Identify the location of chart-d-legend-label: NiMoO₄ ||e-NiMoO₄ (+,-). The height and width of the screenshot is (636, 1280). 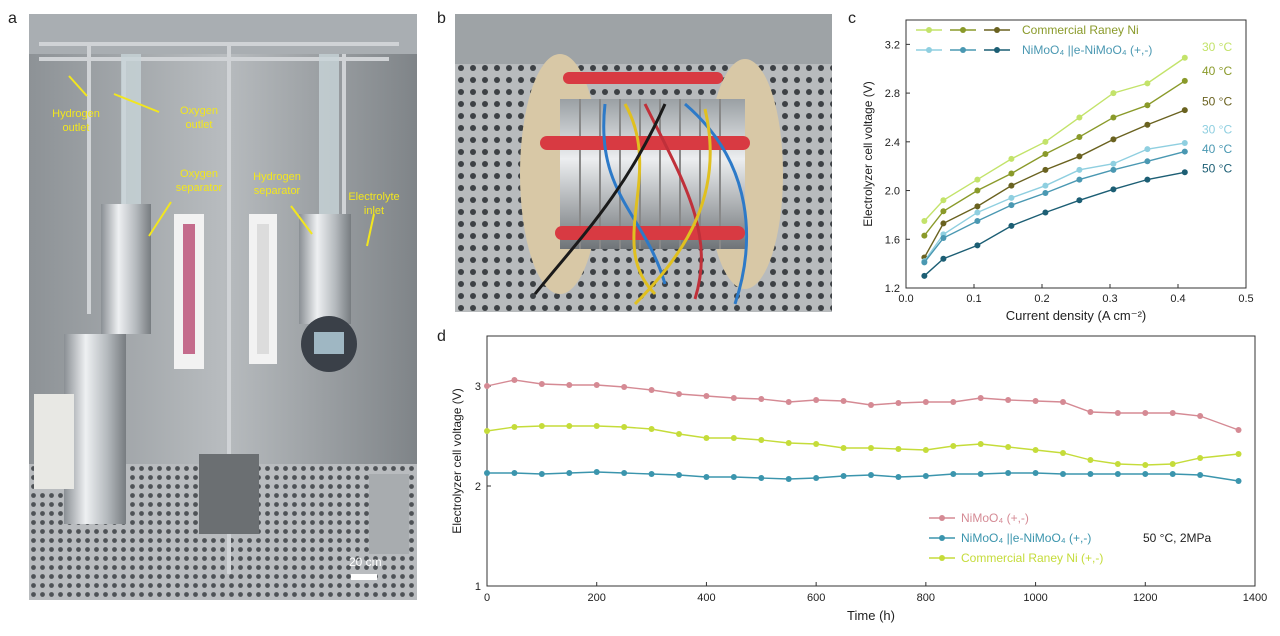
(1026, 538).